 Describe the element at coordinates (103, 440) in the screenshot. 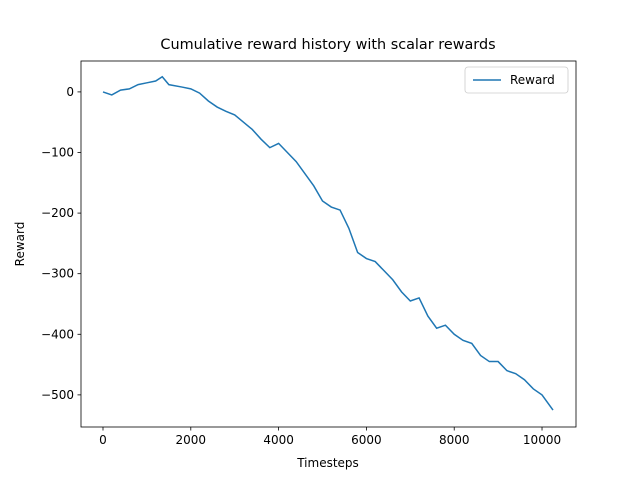

I see `x-tick-label: 0` at that location.